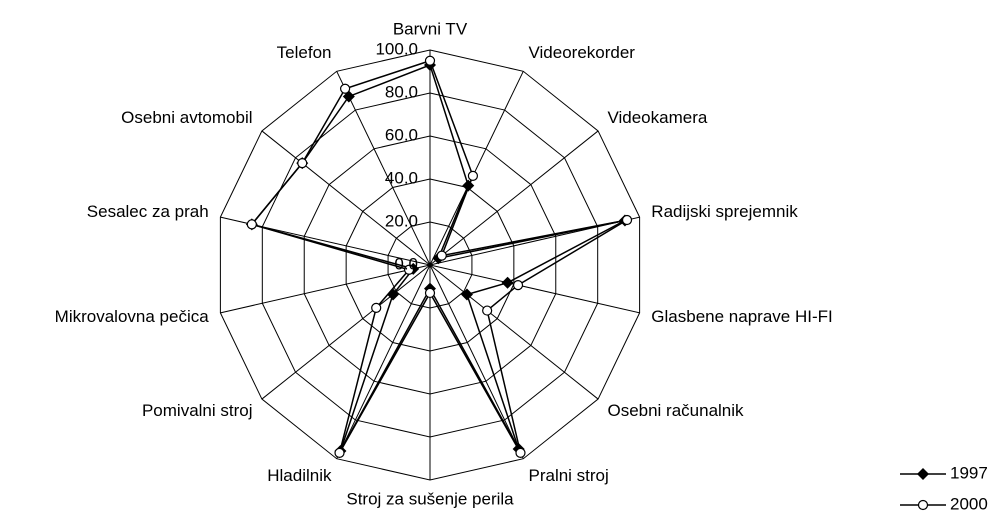 Image resolution: width=1008 pixels, height=523 pixels. I want to click on tick-label: 80.0, so click(401, 91).